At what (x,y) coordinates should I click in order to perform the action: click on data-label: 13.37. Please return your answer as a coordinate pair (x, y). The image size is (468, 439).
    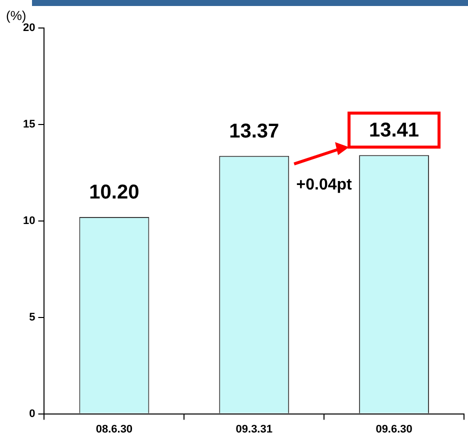
    Looking at the image, I should click on (254, 131).